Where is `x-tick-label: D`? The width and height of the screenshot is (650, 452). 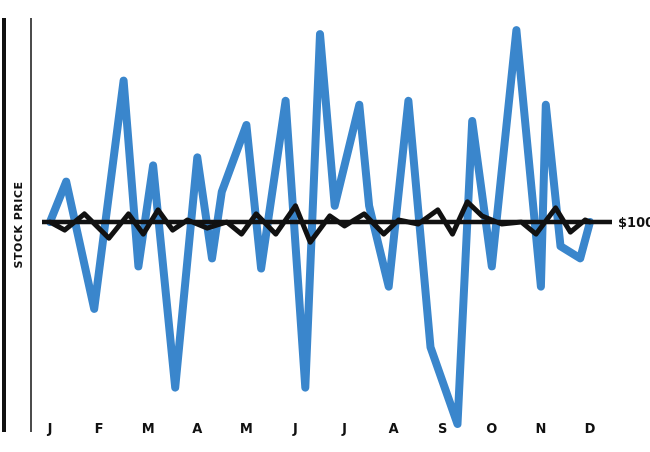 x-tick-label: D is located at coordinates (590, 429).